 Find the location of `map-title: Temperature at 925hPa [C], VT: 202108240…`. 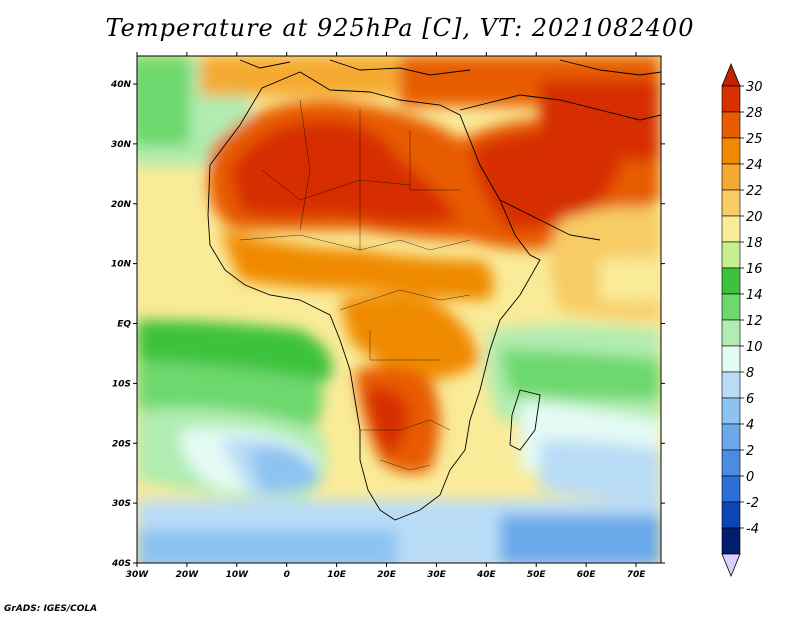

map-title: Temperature at 925hPa [C], VT: 202108240… is located at coordinates (400, 28).